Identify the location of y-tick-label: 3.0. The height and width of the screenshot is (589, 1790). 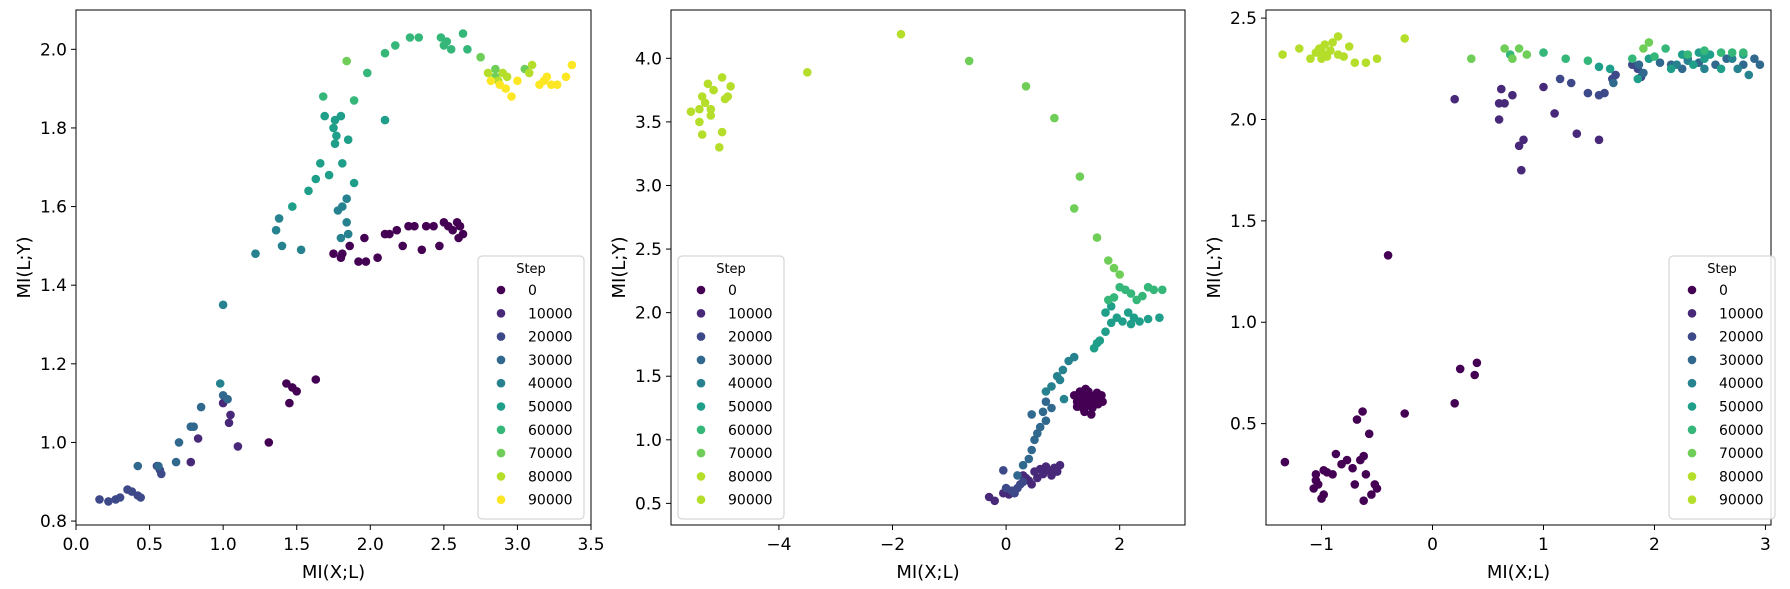
(648, 186).